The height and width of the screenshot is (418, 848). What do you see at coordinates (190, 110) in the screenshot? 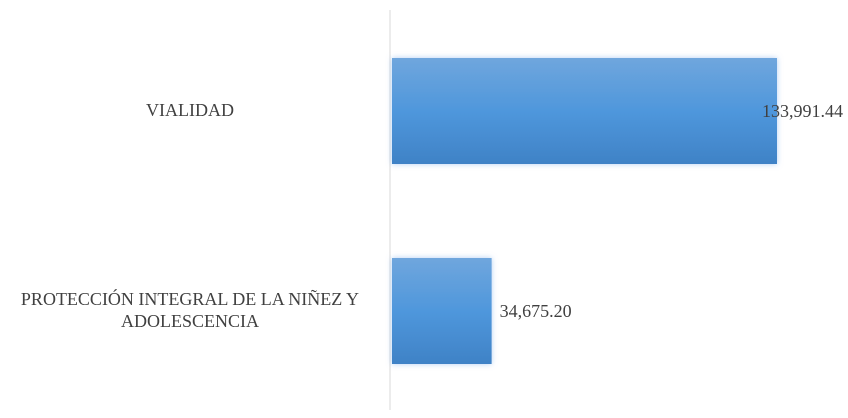
I see `category-label: VIALIDAD` at bounding box center [190, 110].